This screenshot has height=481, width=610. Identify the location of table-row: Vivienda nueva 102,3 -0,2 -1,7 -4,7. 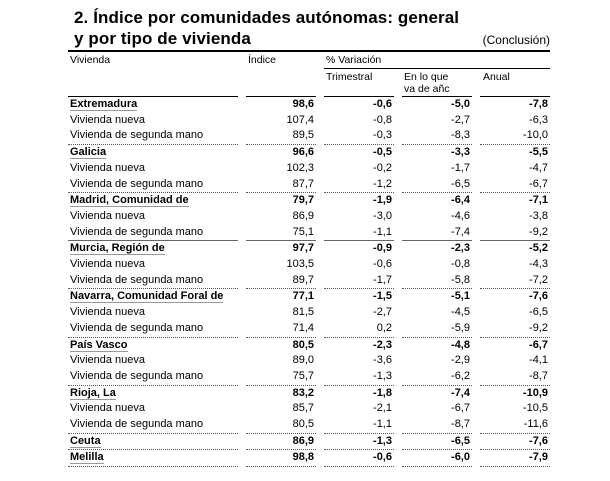
(309, 169).